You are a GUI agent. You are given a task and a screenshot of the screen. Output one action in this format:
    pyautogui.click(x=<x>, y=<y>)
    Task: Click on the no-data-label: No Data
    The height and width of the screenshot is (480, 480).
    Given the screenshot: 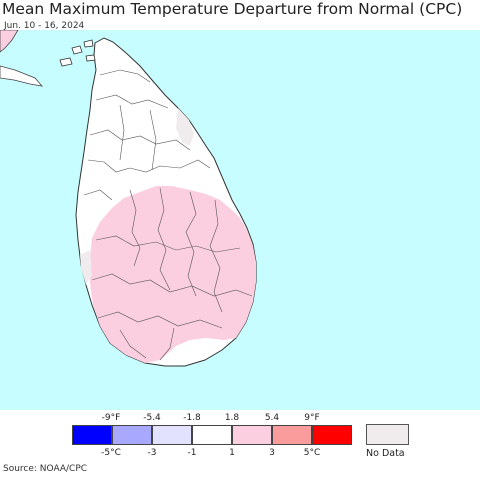 What is the action you would take?
    pyautogui.click(x=385, y=453)
    